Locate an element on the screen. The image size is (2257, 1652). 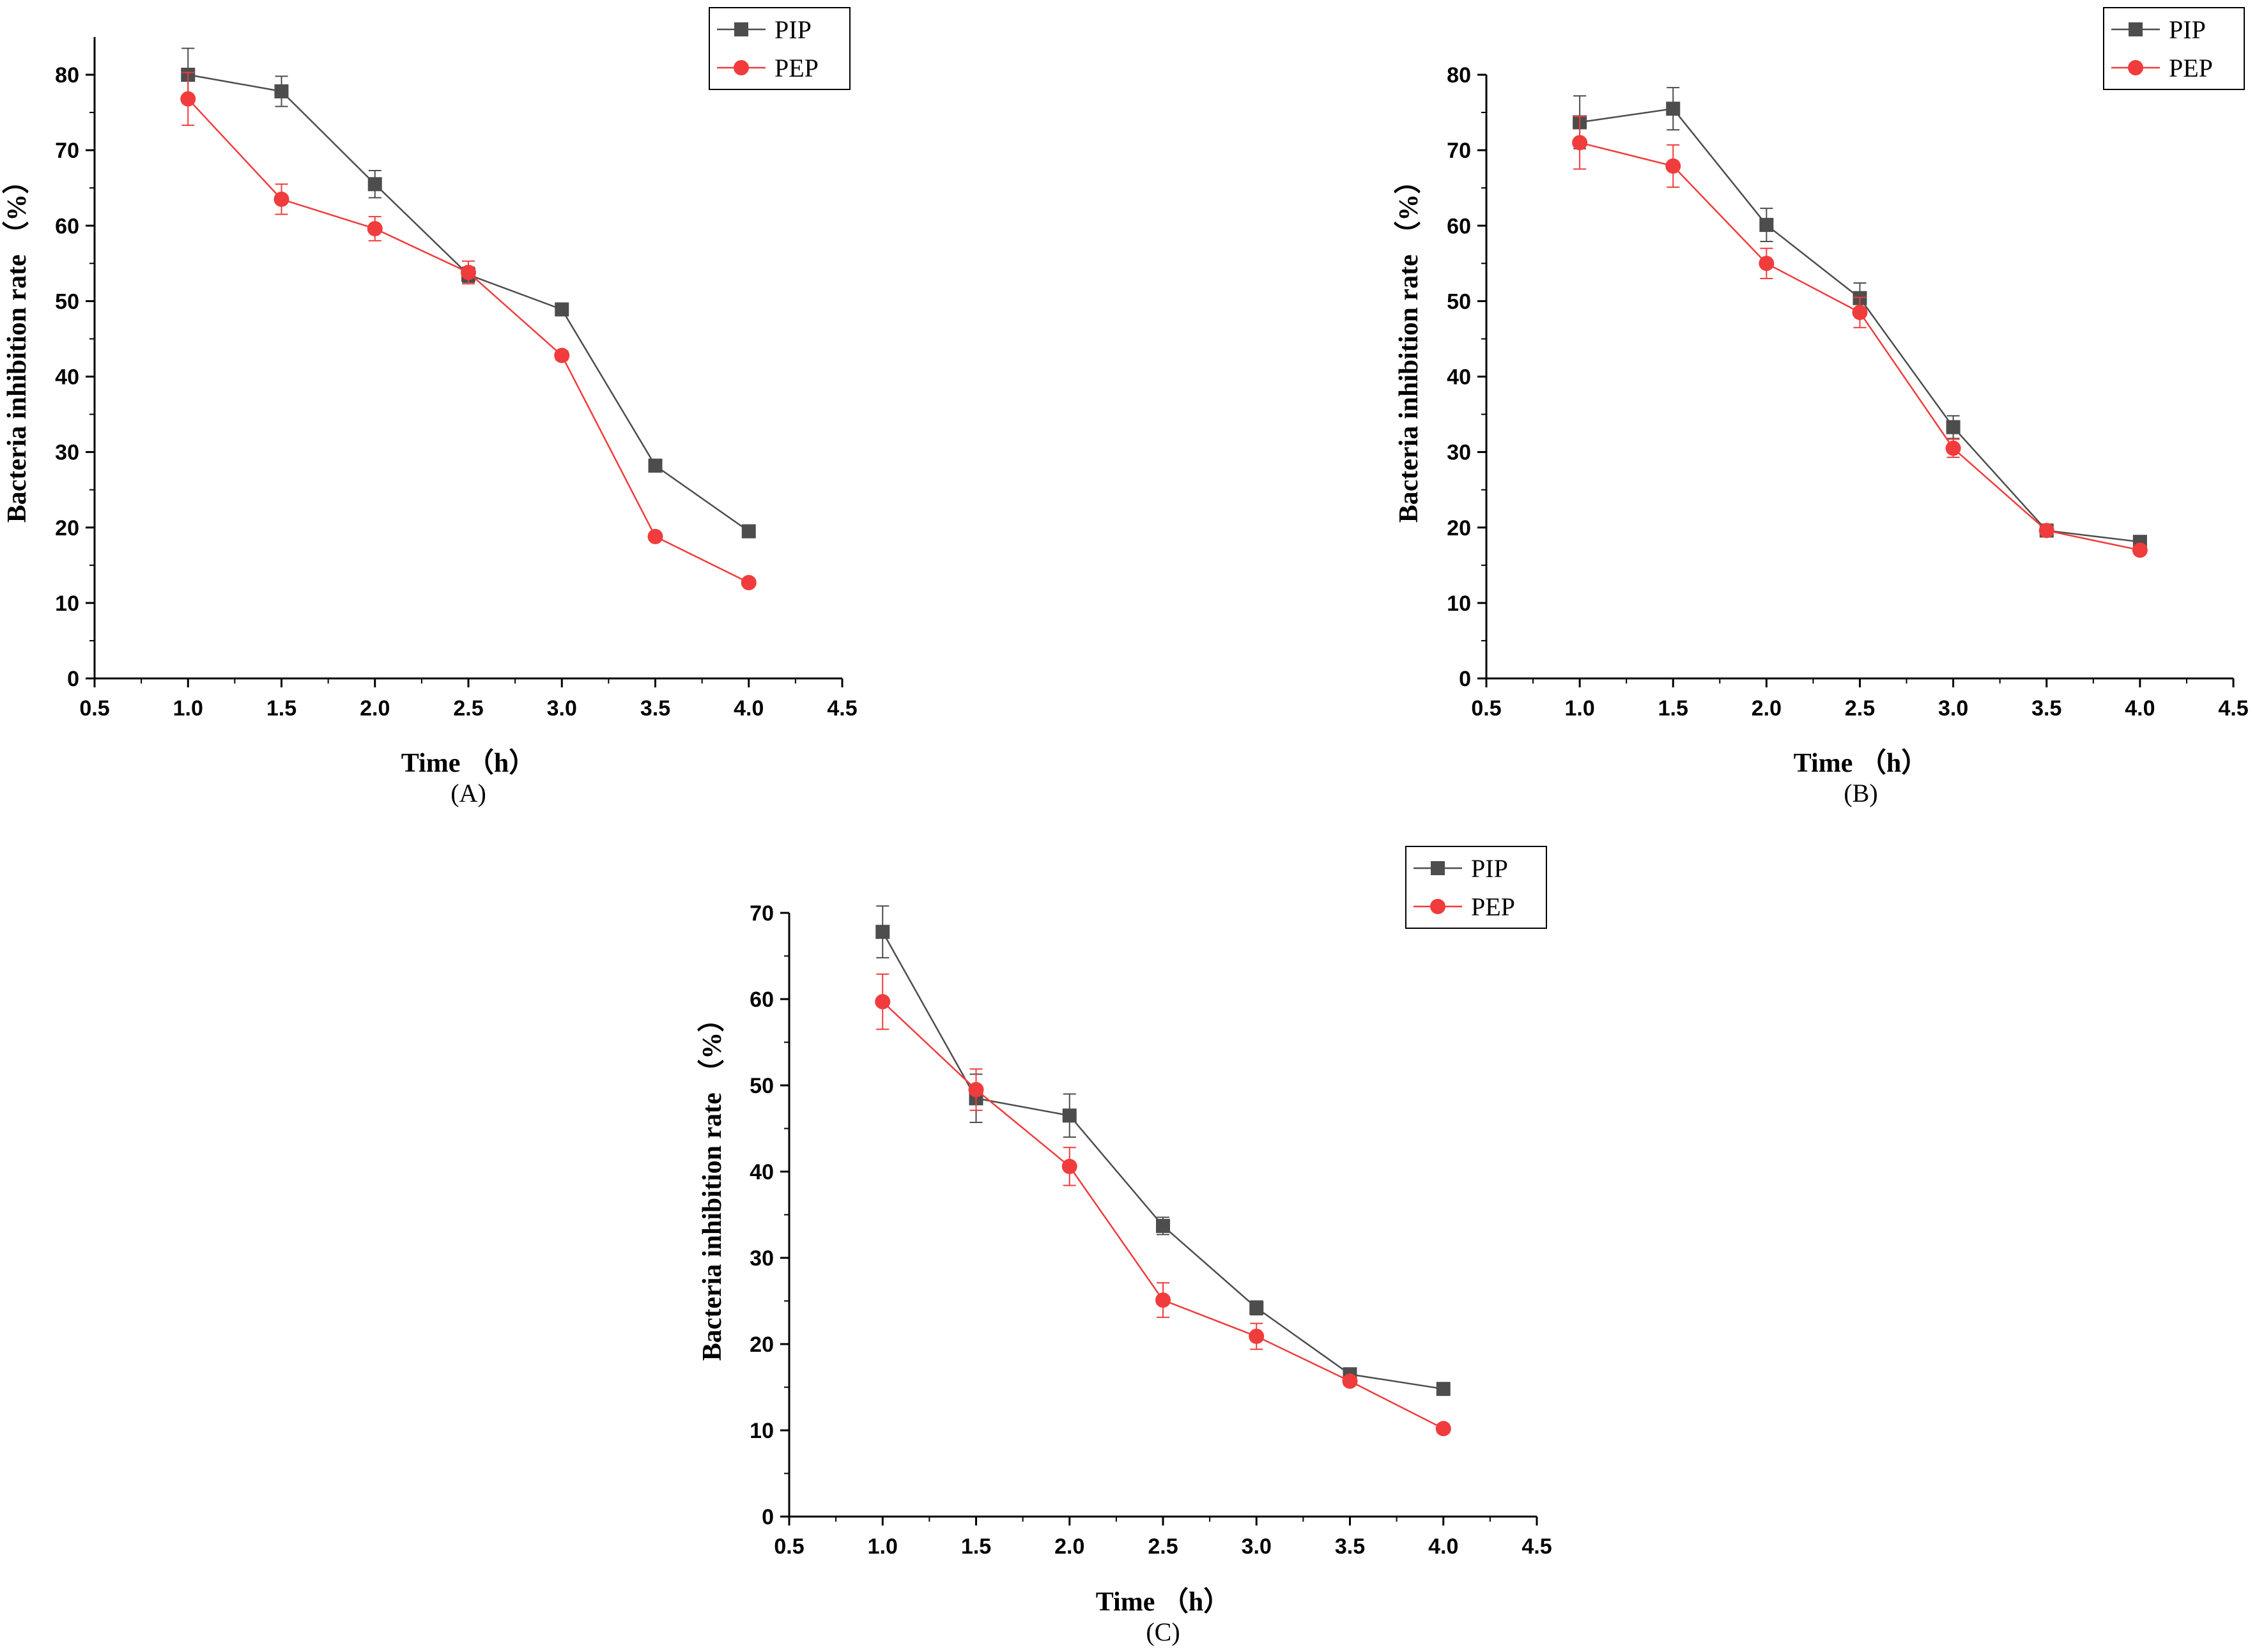
panel-label: (B) is located at coordinates (1861, 793).